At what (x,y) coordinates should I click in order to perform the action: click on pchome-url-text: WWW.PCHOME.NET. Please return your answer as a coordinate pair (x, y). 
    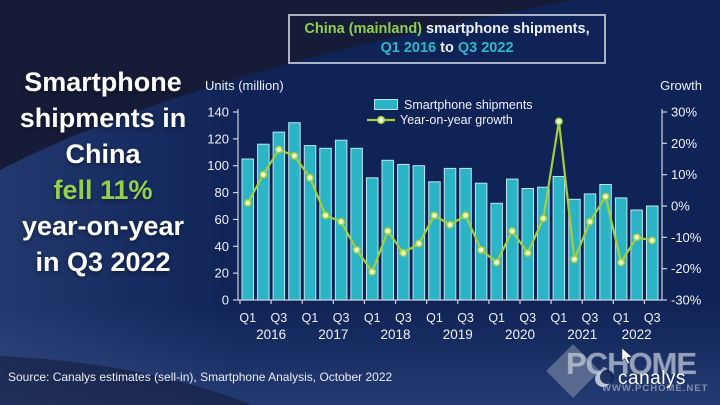
    Looking at the image, I should click on (655, 388).